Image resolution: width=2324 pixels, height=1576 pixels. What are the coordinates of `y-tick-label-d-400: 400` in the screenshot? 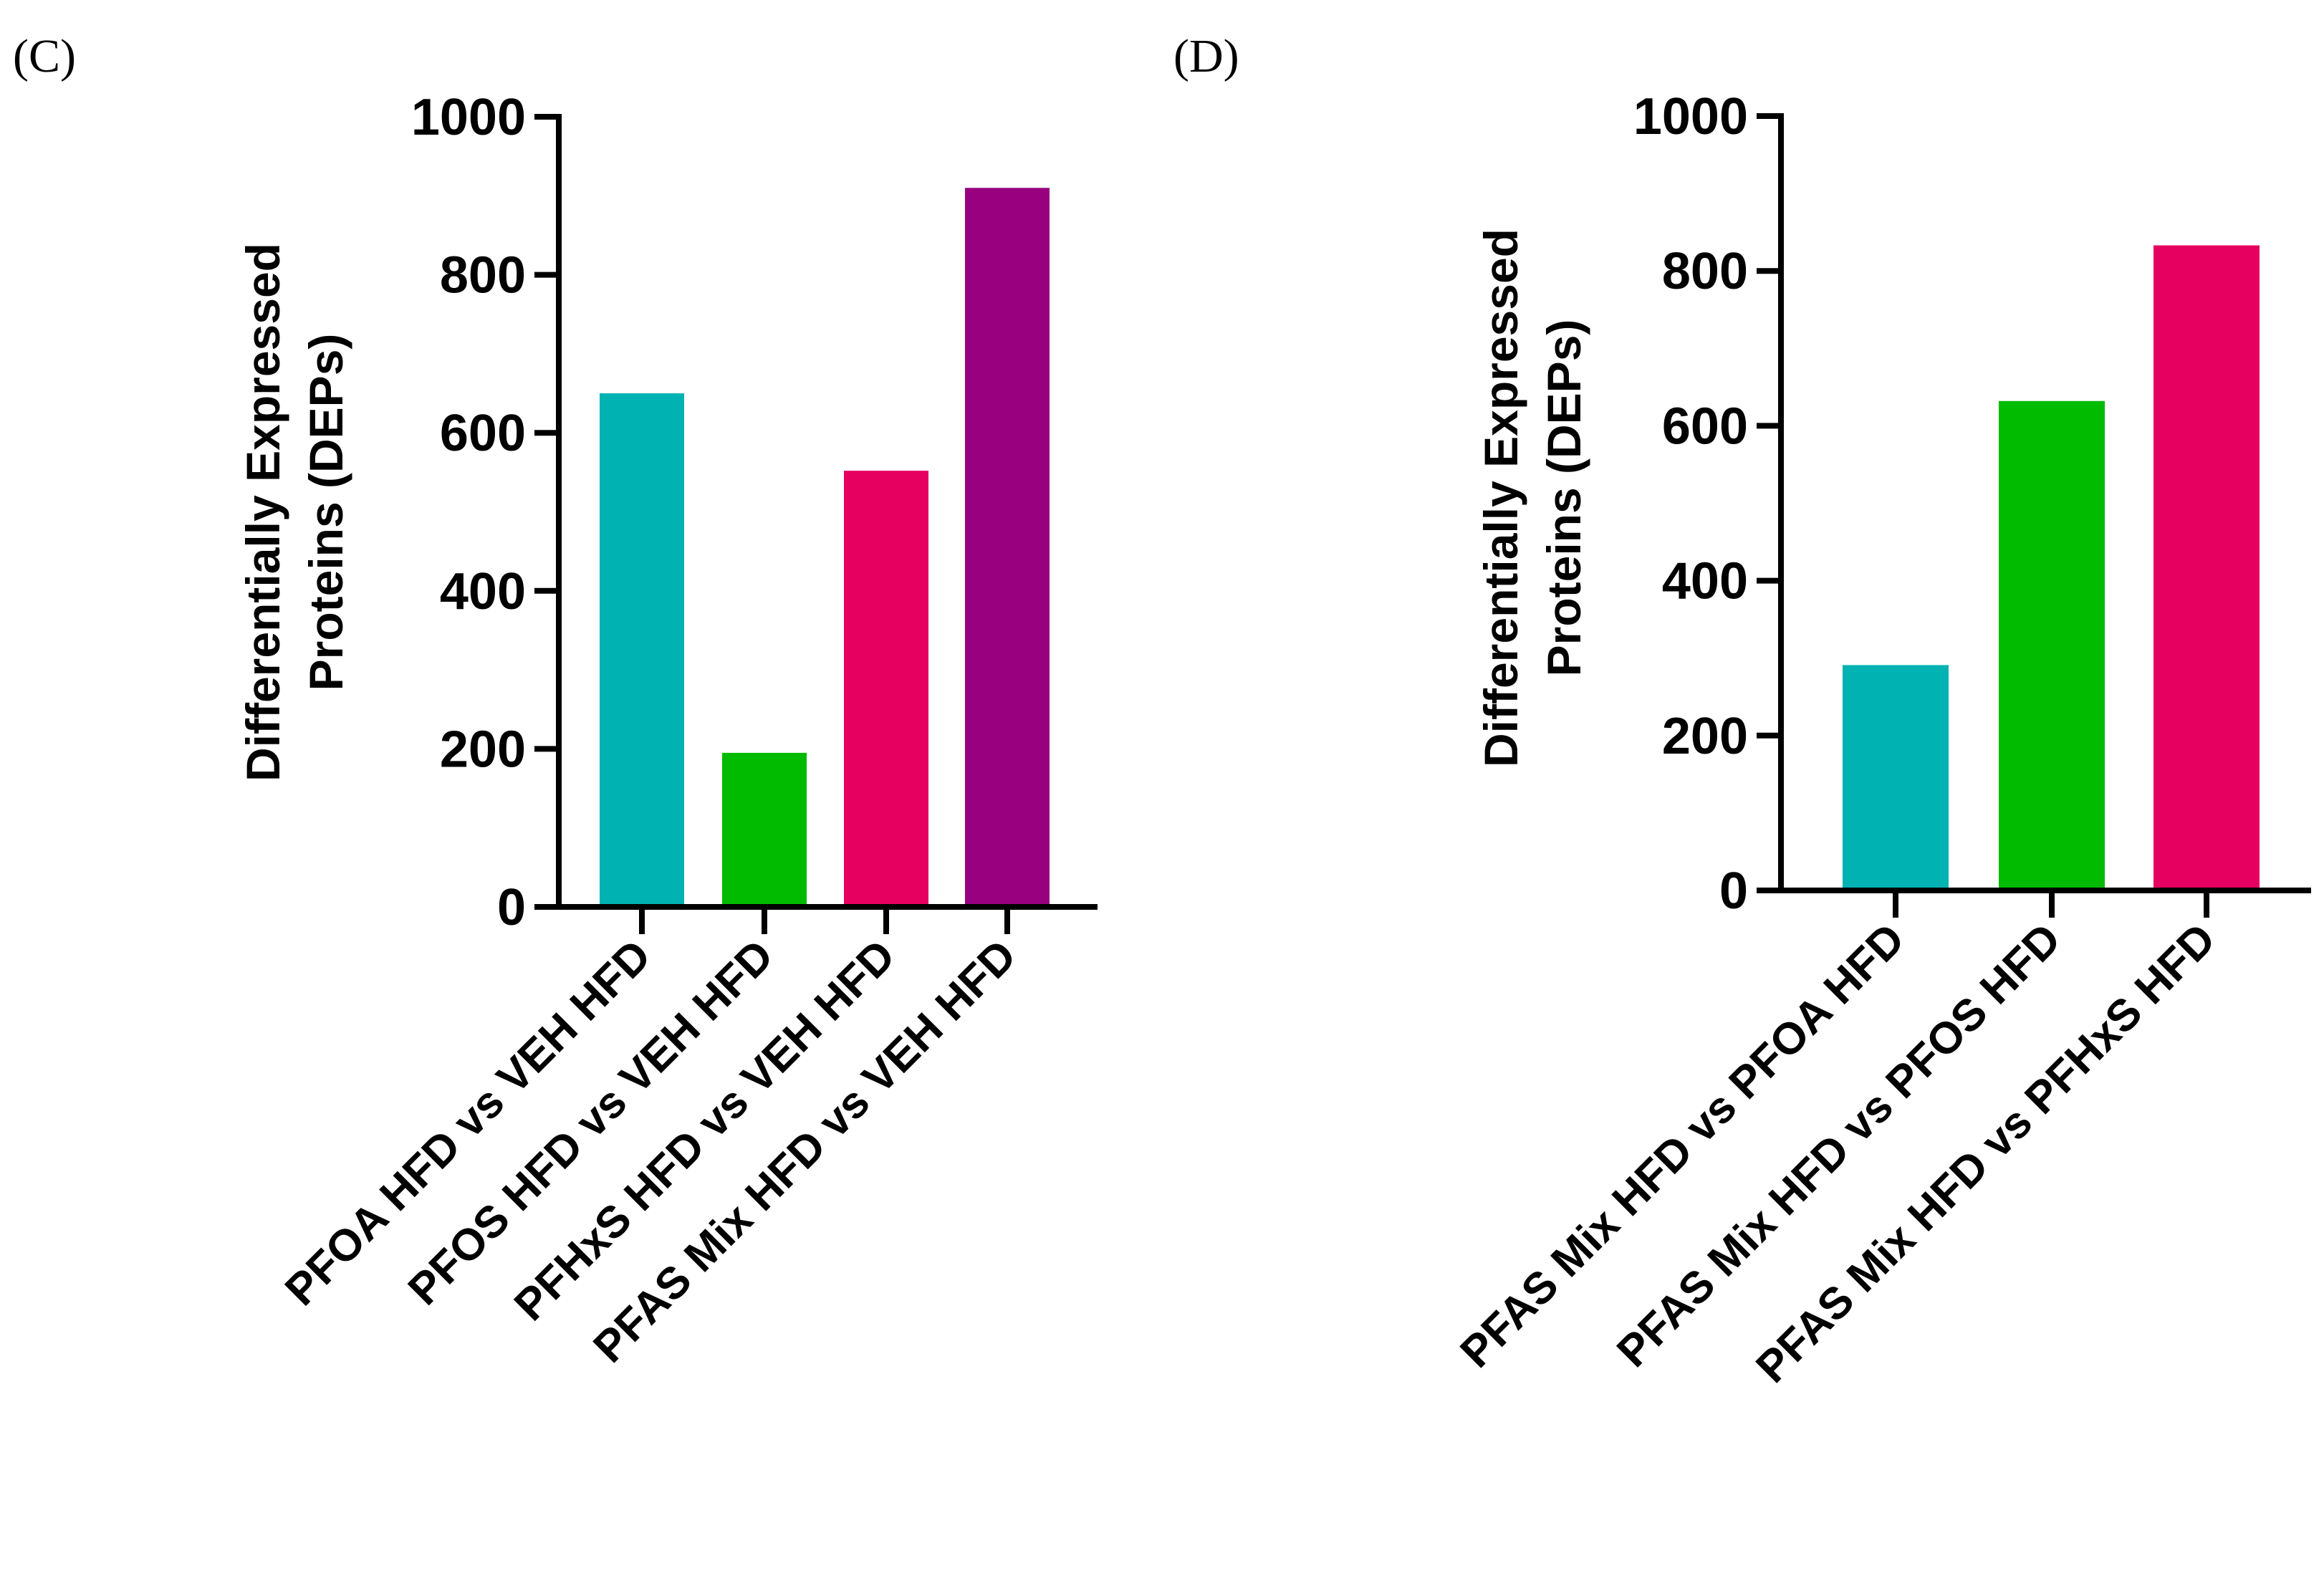 It's located at (1705, 581).